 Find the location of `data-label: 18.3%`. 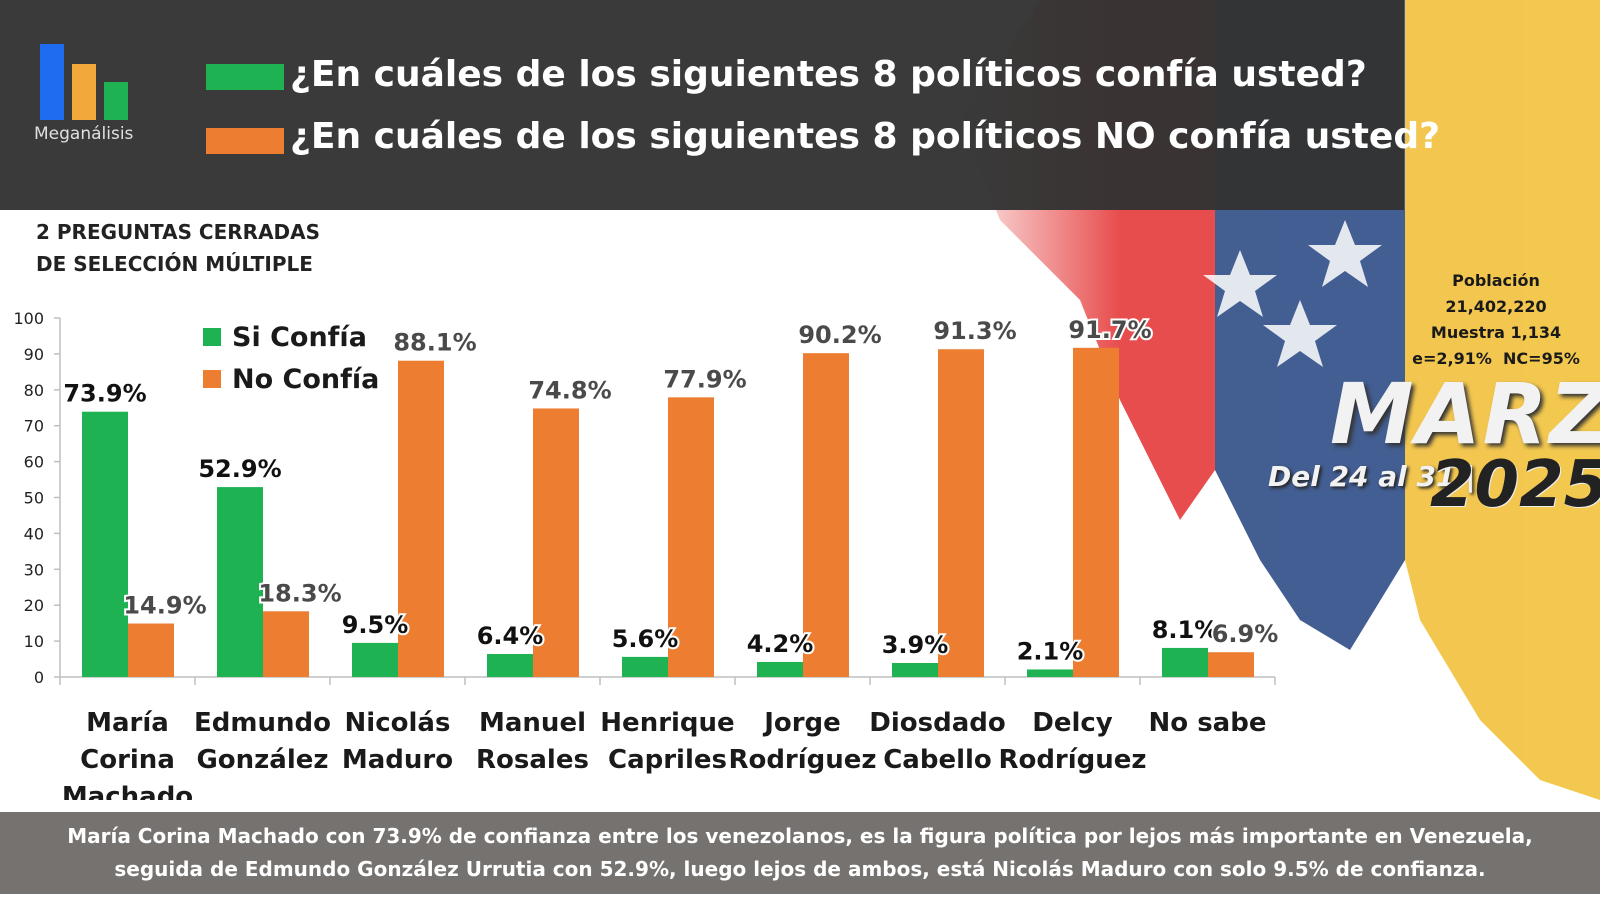

data-label: 18.3% is located at coordinates (299, 593).